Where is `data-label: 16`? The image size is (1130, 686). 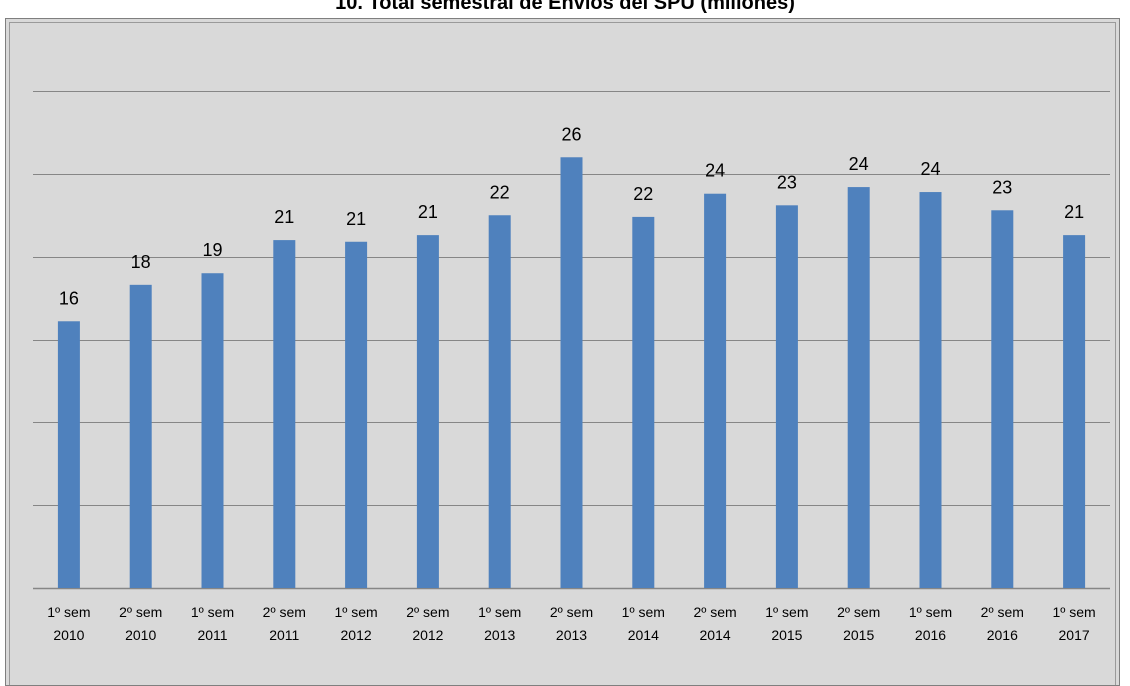 data-label: 16 is located at coordinates (69, 298).